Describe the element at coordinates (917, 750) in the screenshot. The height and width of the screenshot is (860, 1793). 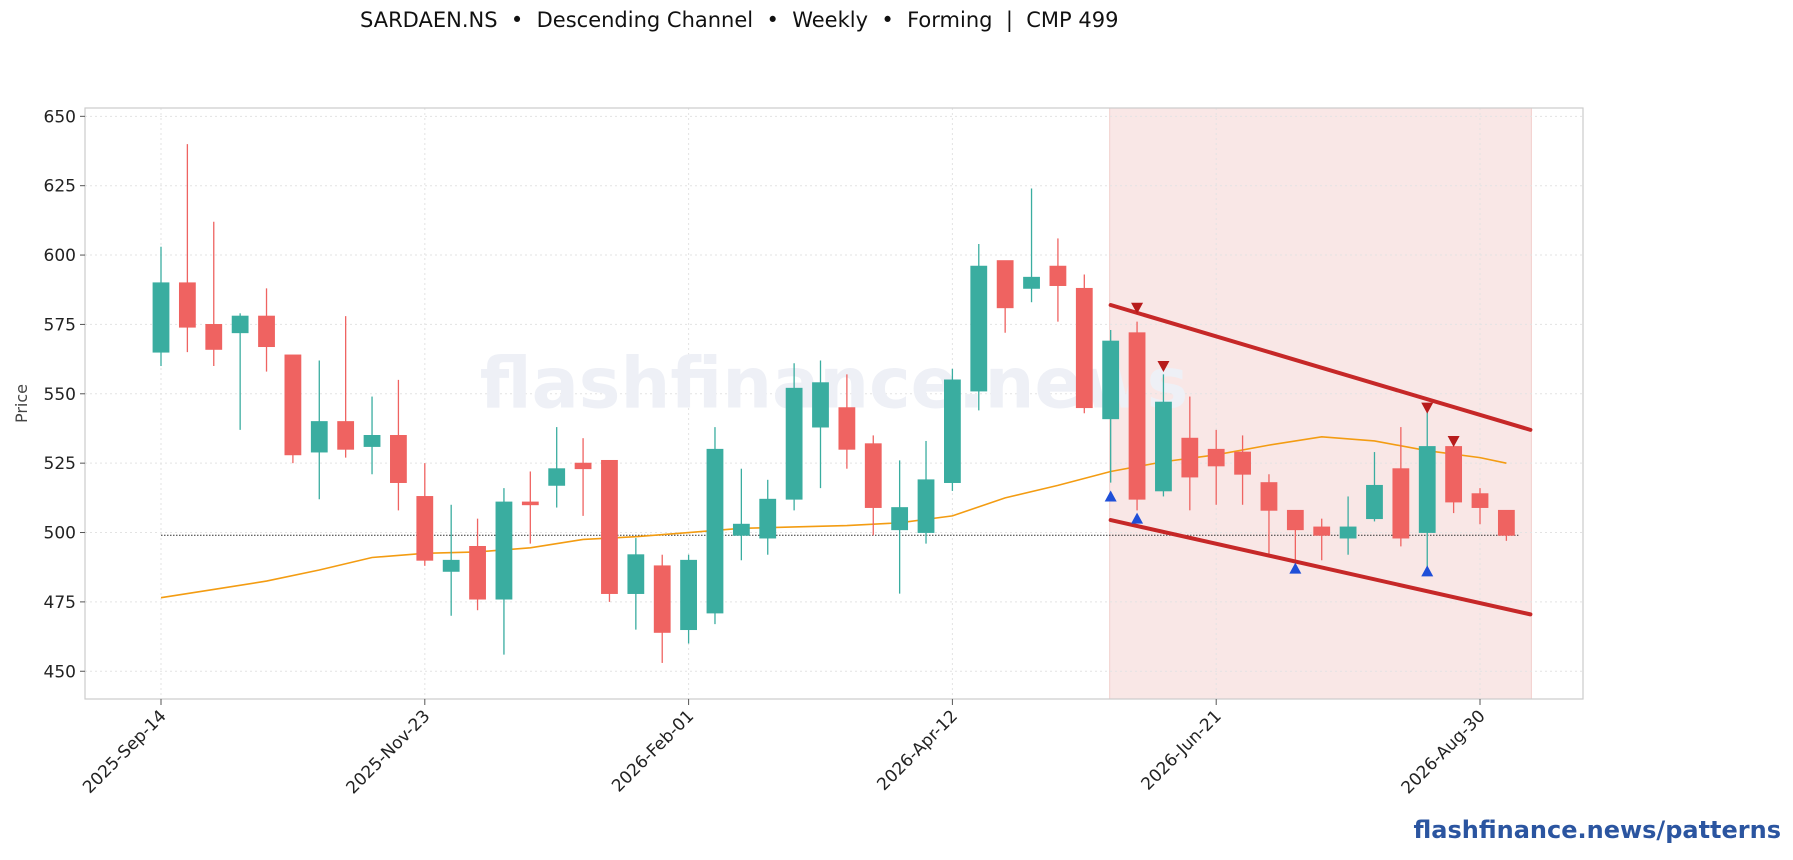
I see `x-tick-label: 2026-Apr-12` at that location.